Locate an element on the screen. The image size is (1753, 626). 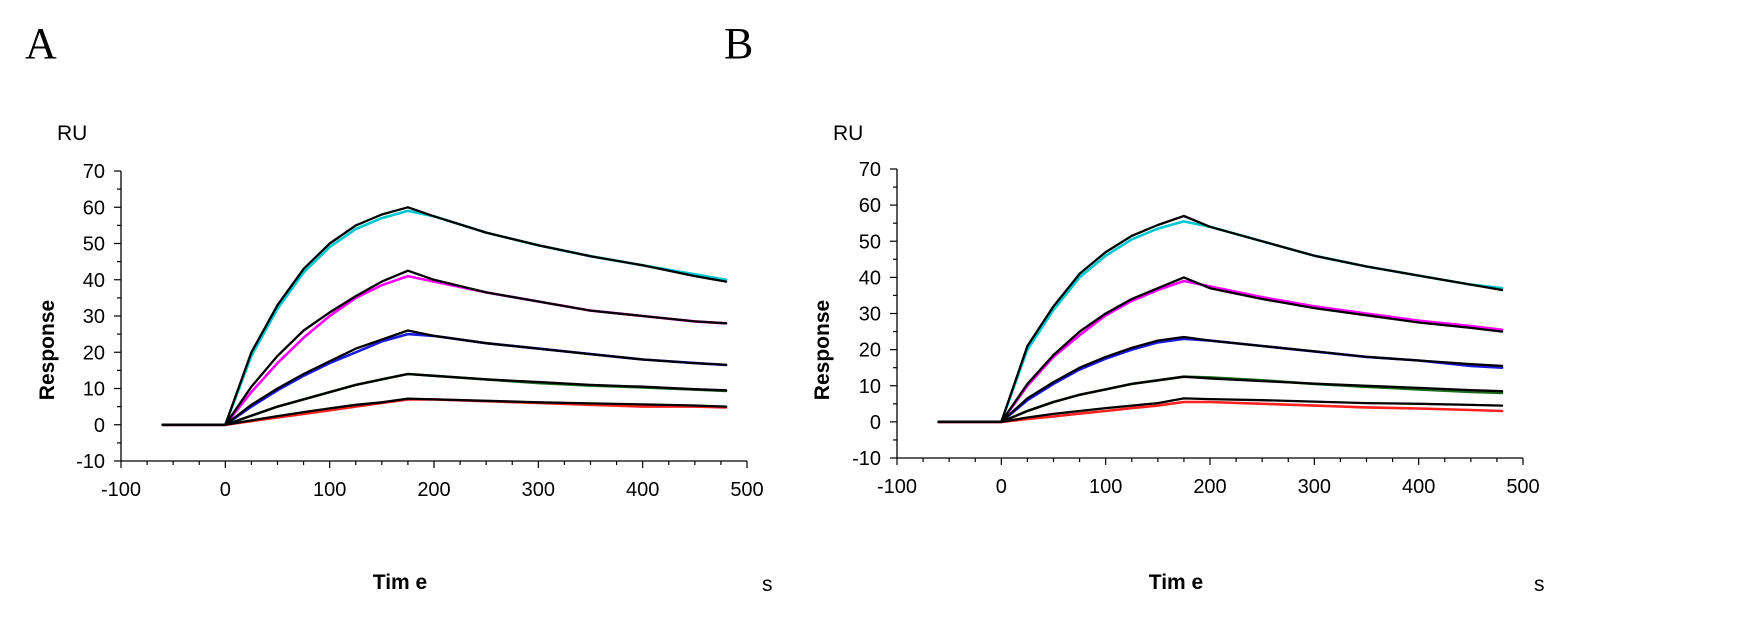
panel-b-x-tick-label: 400 is located at coordinates (1418, 487).